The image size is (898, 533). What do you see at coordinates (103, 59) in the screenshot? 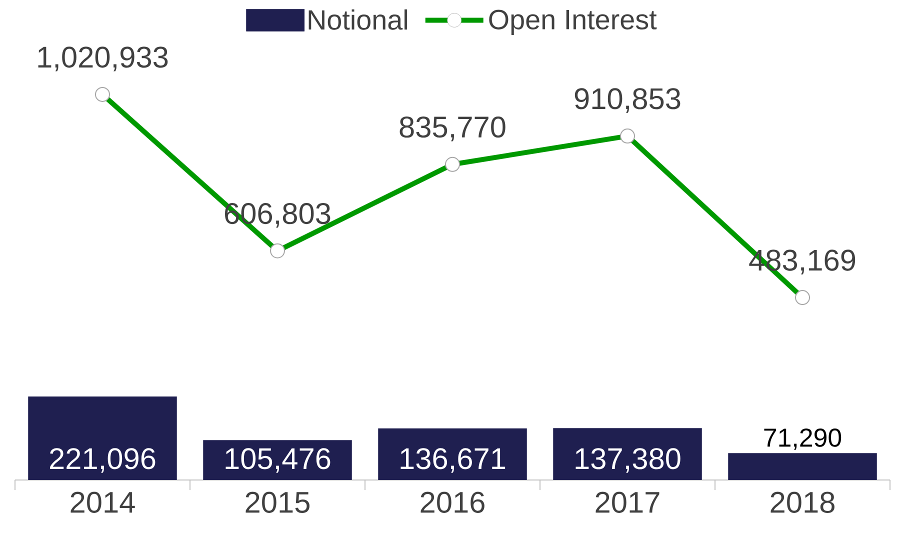
I see `data-label: 1,020,933` at bounding box center [103, 59].